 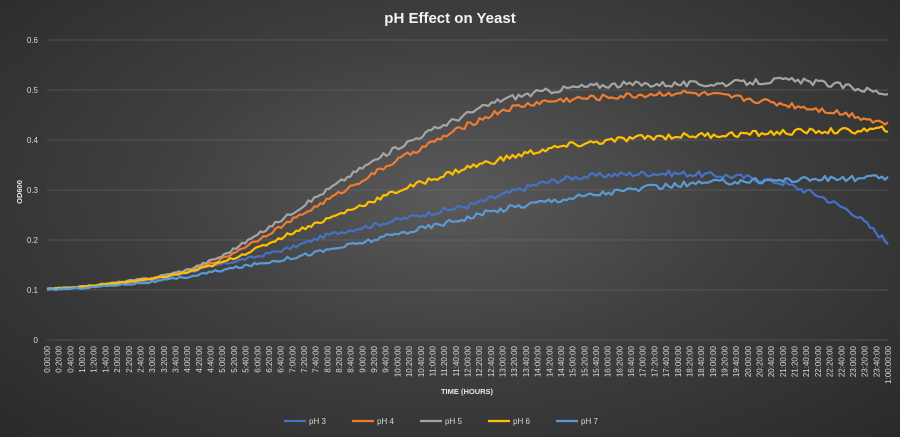 I want to click on x-tick-label: 12:20:00, so click(x=479, y=361).